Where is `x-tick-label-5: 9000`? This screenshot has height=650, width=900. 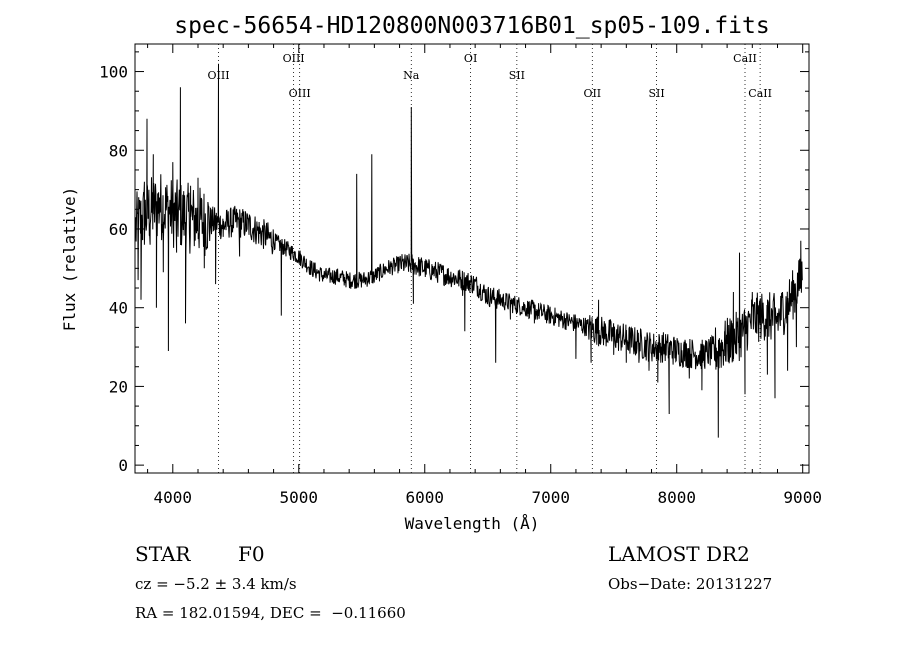 x-tick-label-5: 9000 is located at coordinates (802, 497).